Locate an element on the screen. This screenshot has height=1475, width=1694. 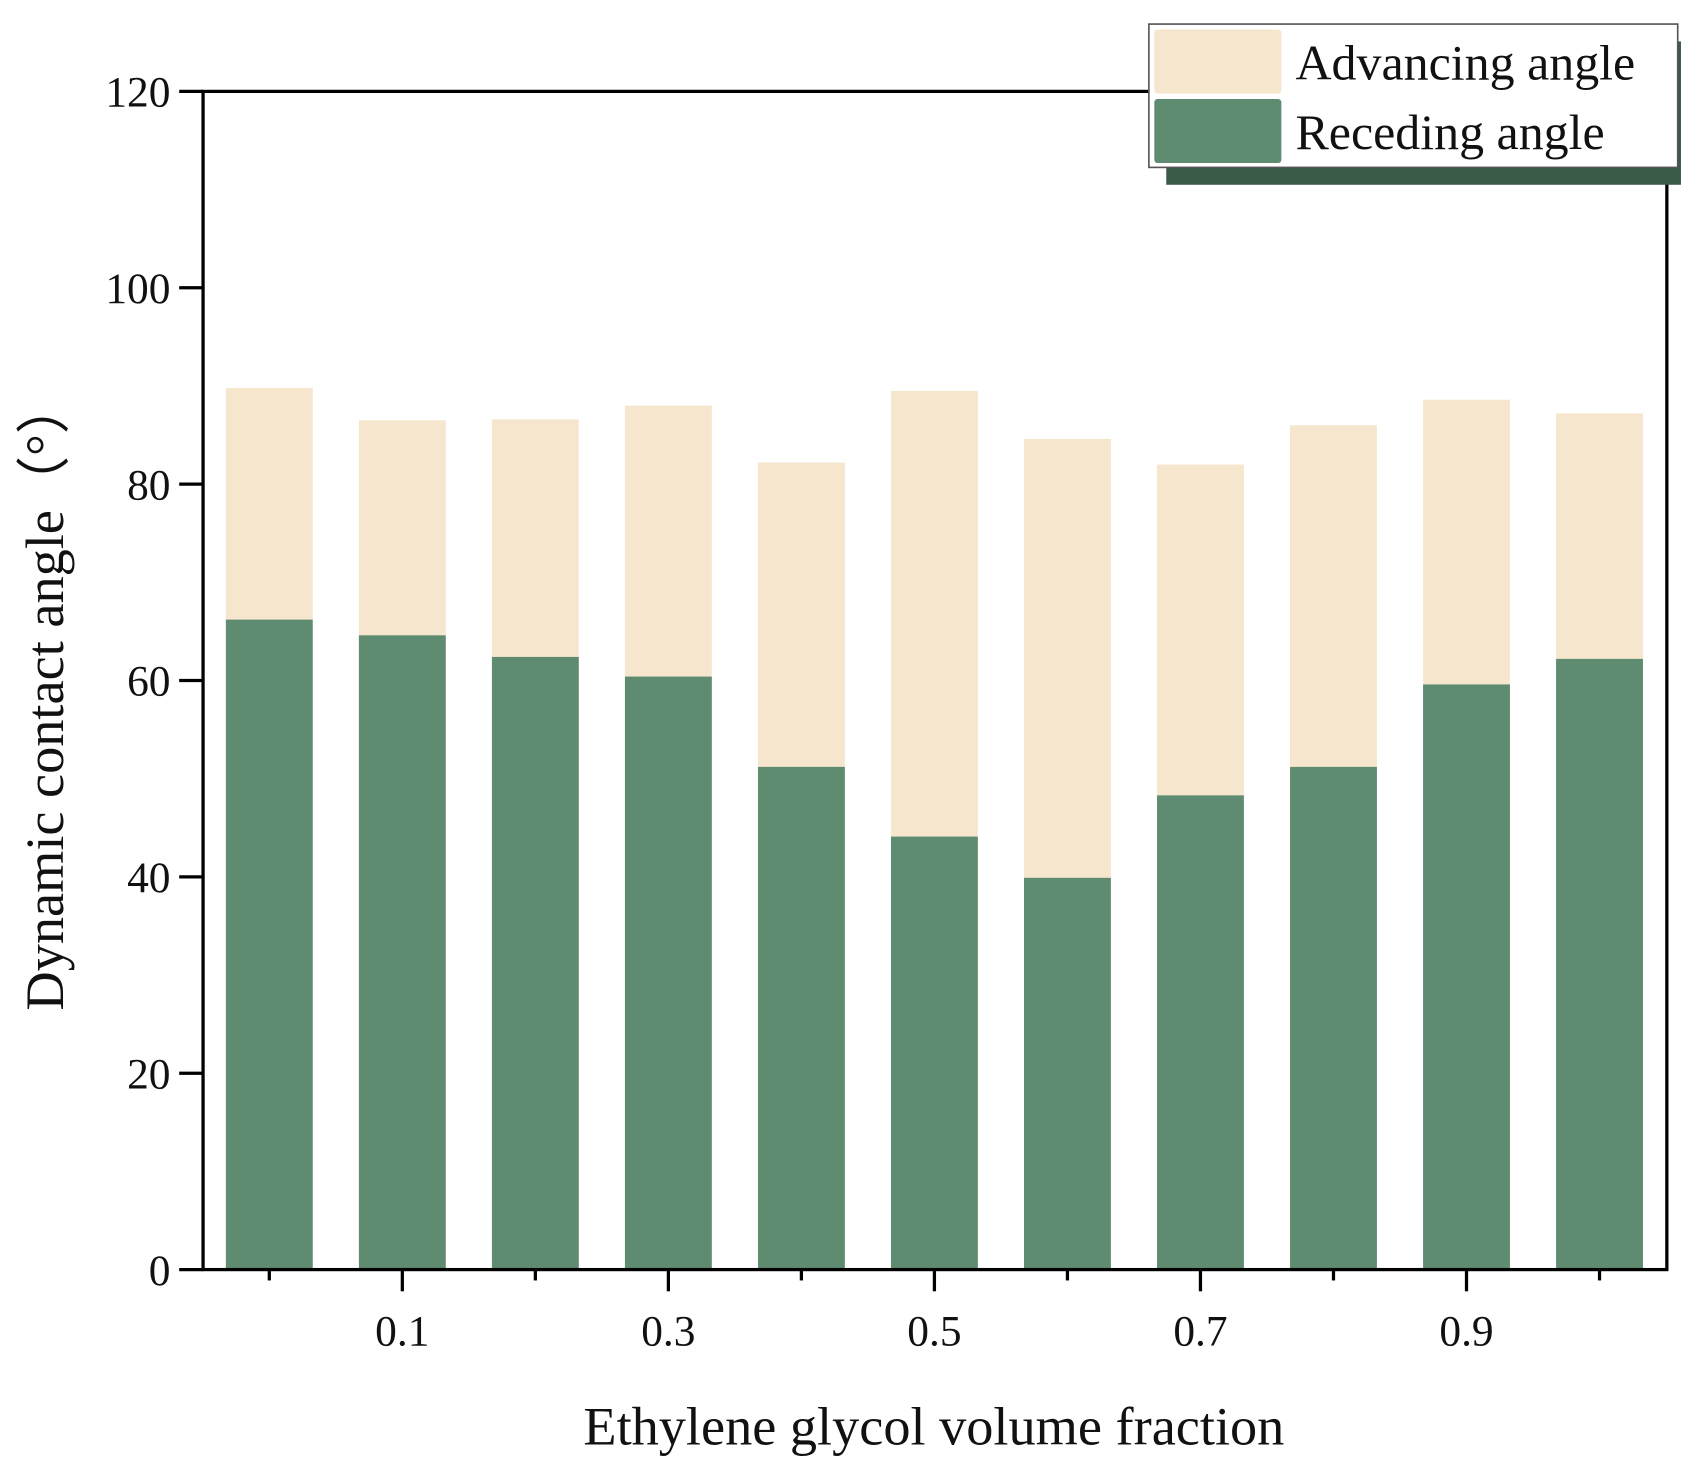
y-tick-label: 20 is located at coordinates (148, 1074).